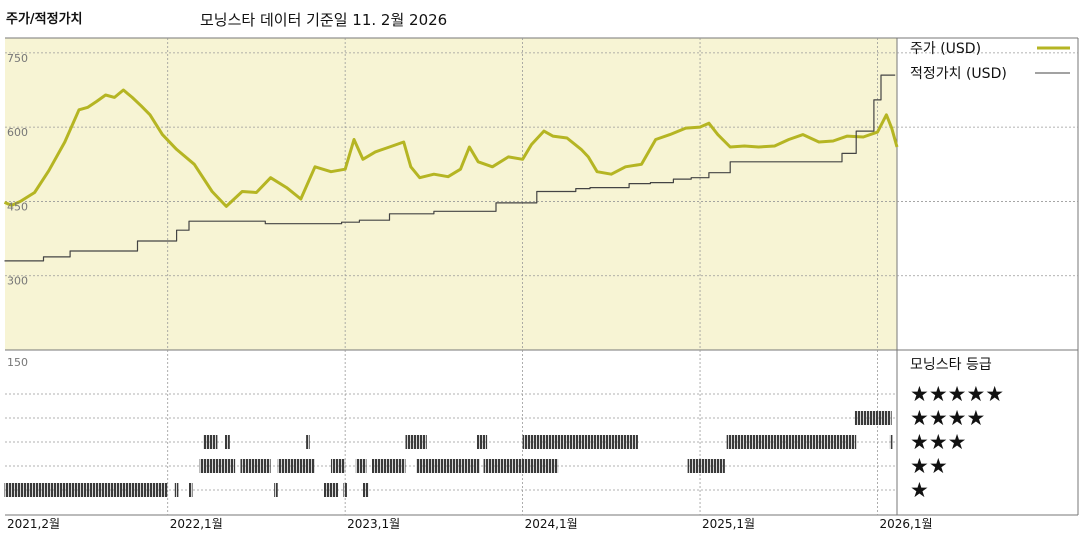 The width and height of the screenshot is (1080, 540). What do you see at coordinates (951, 365) in the screenshot?
I see `rating-legend-title: 모닝스타 등급` at bounding box center [951, 365].